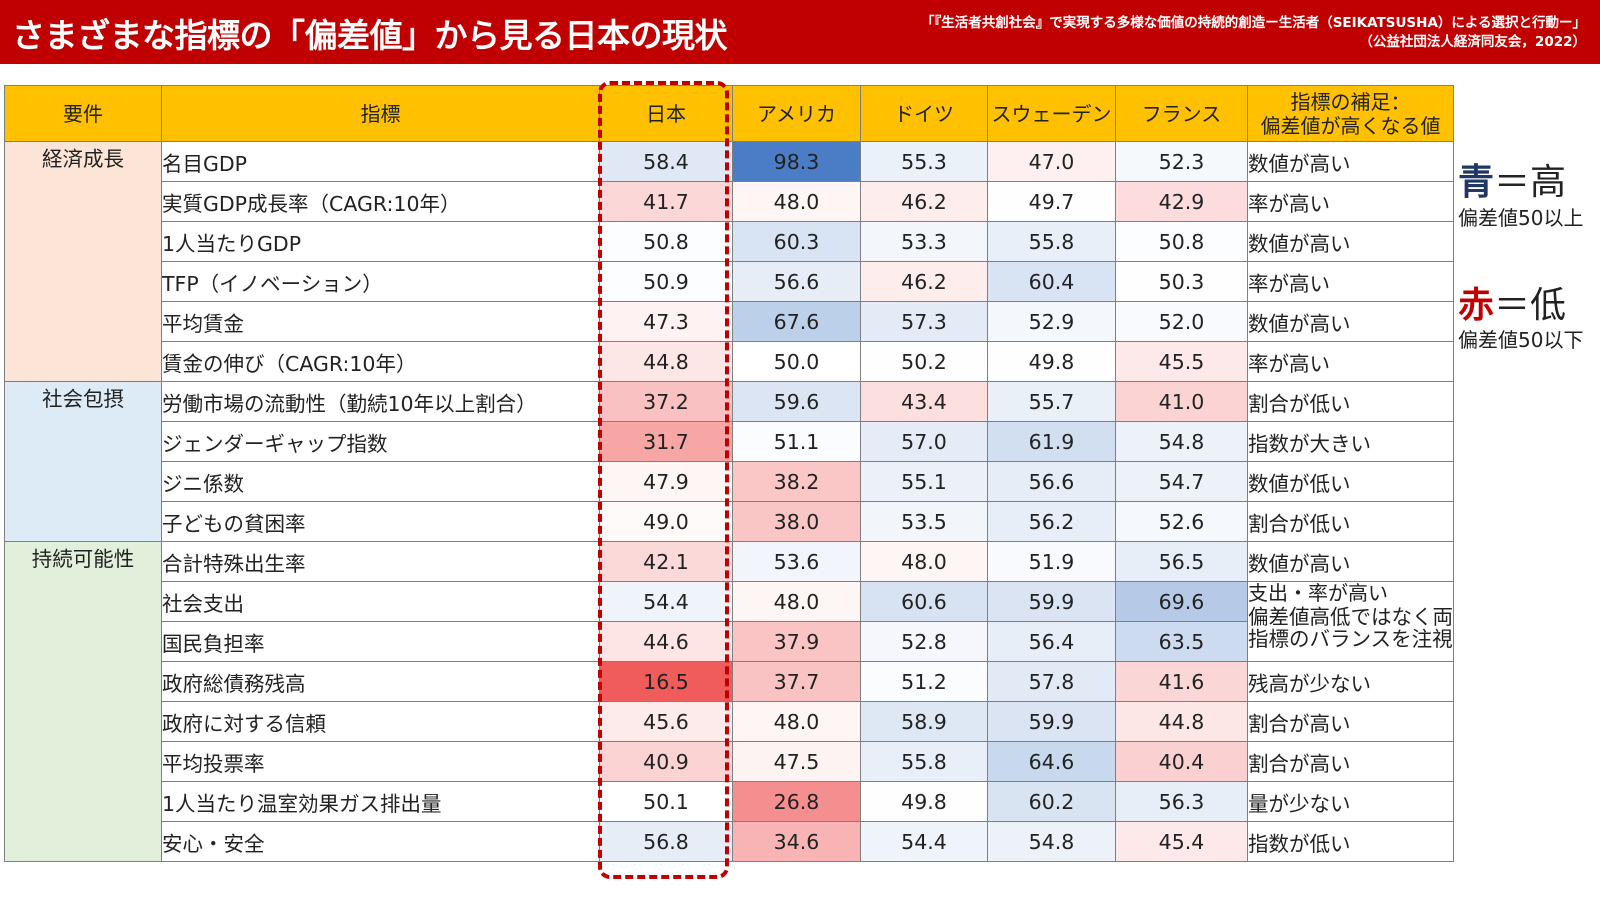  I want to click on value-cell-japan: 40.9, so click(666, 761).